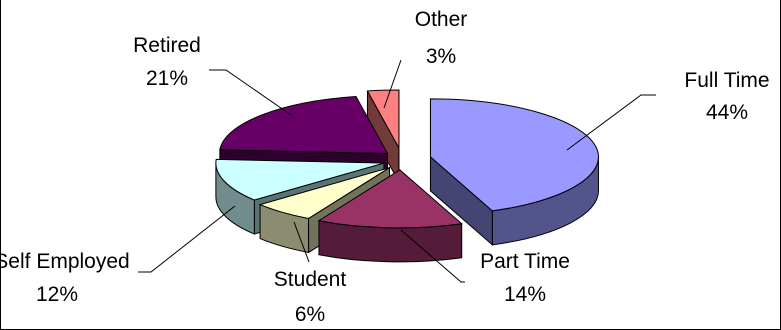  I want to click on label-student-name: Student, so click(310, 279).